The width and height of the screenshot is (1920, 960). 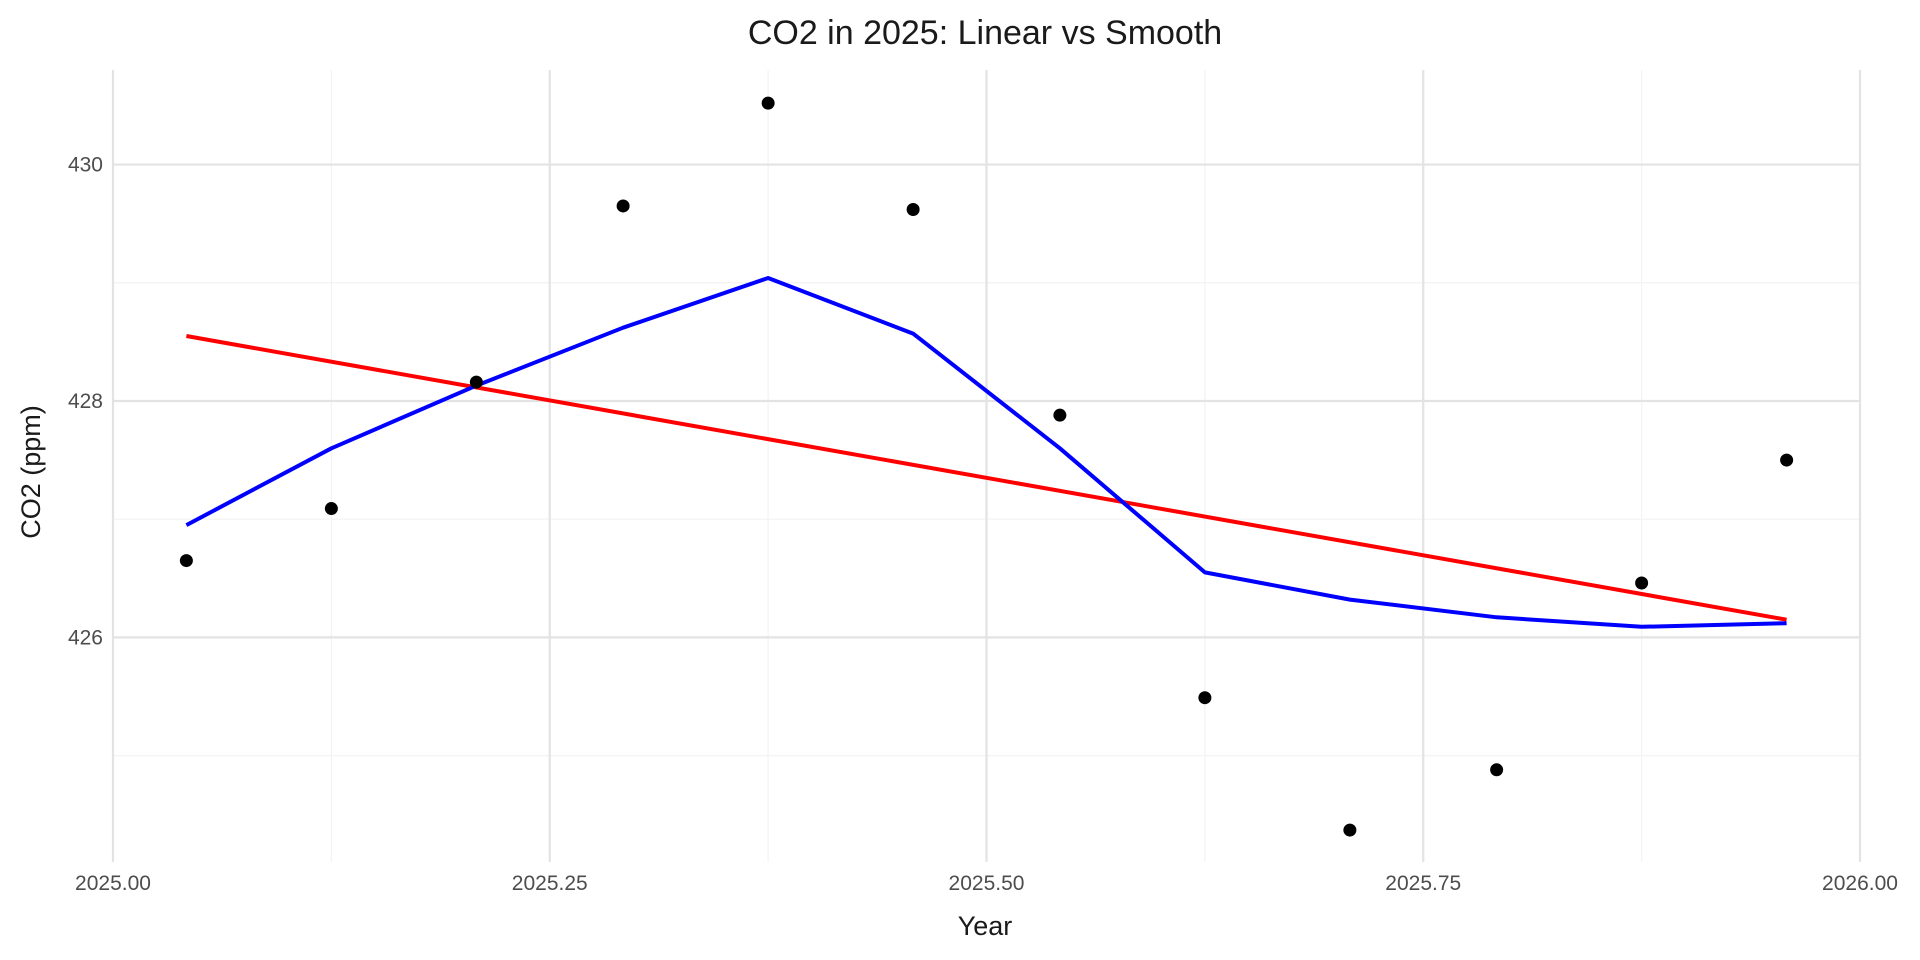 What do you see at coordinates (85, 637) in the screenshot?
I see `y-tick-label: 426` at bounding box center [85, 637].